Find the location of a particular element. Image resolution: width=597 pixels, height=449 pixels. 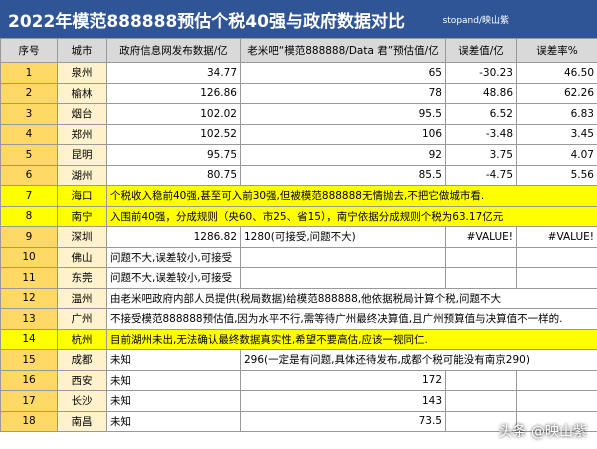

row-number: 17 is located at coordinates (29, 401).